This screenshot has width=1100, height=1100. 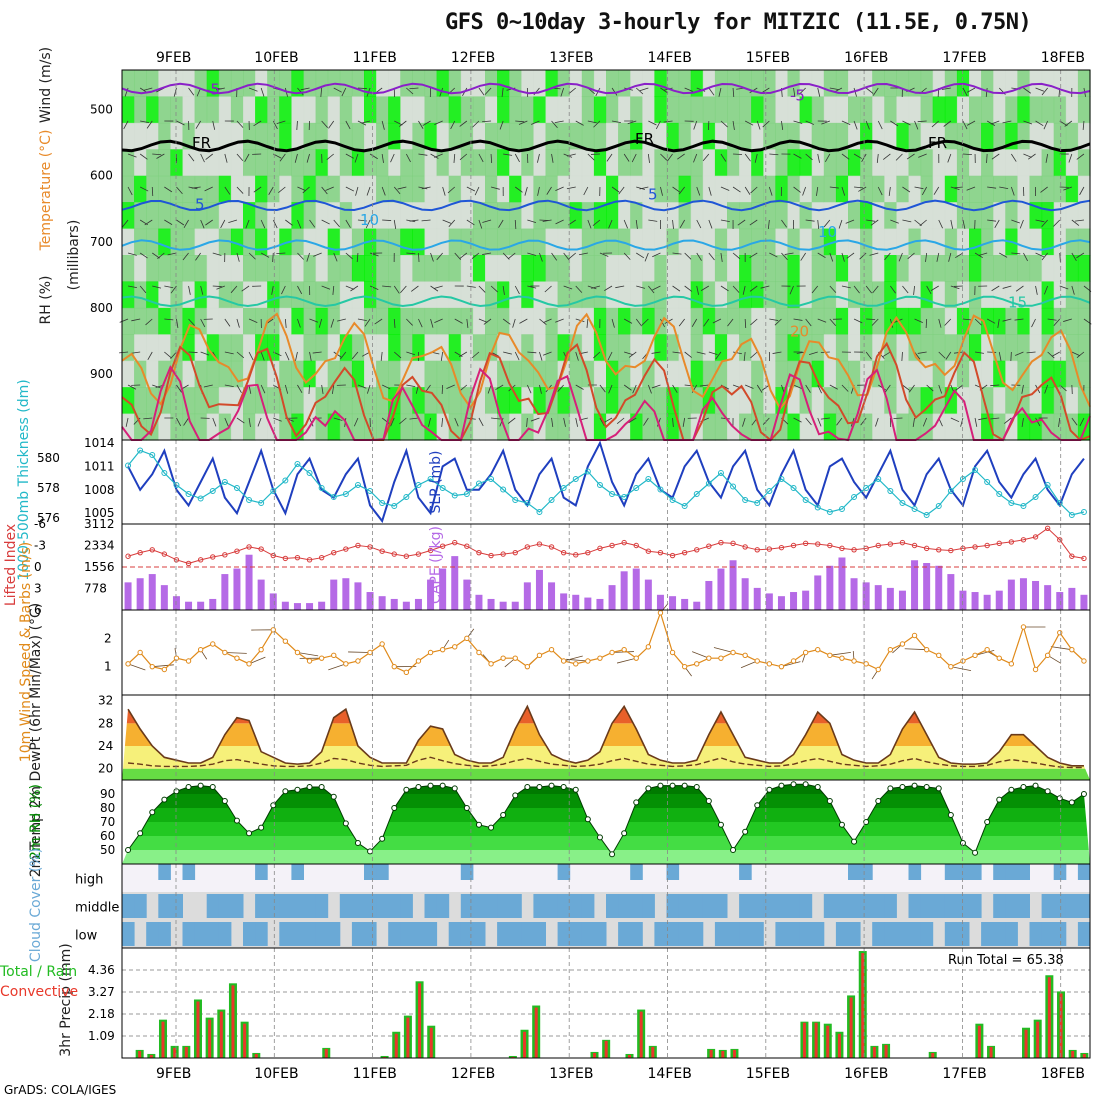 What do you see at coordinates (854, 872) in the screenshot?
I see `cloud-cell-high` at bounding box center [854, 872].